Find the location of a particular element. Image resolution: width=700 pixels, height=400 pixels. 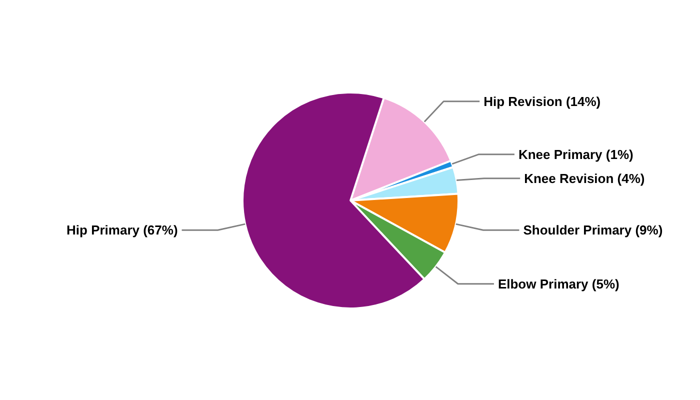

slice-label: Elbow Primary (5%) is located at coordinates (559, 284).